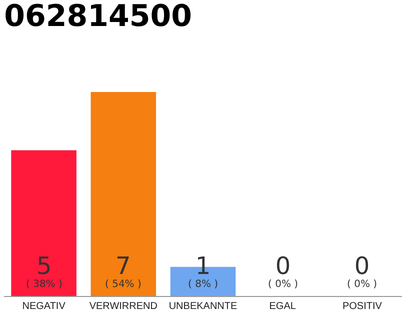 The width and height of the screenshot is (410, 320). Describe the element at coordinates (203, 306) in the screenshot. I see `x-tick-label: UNBEKANNTE` at that location.